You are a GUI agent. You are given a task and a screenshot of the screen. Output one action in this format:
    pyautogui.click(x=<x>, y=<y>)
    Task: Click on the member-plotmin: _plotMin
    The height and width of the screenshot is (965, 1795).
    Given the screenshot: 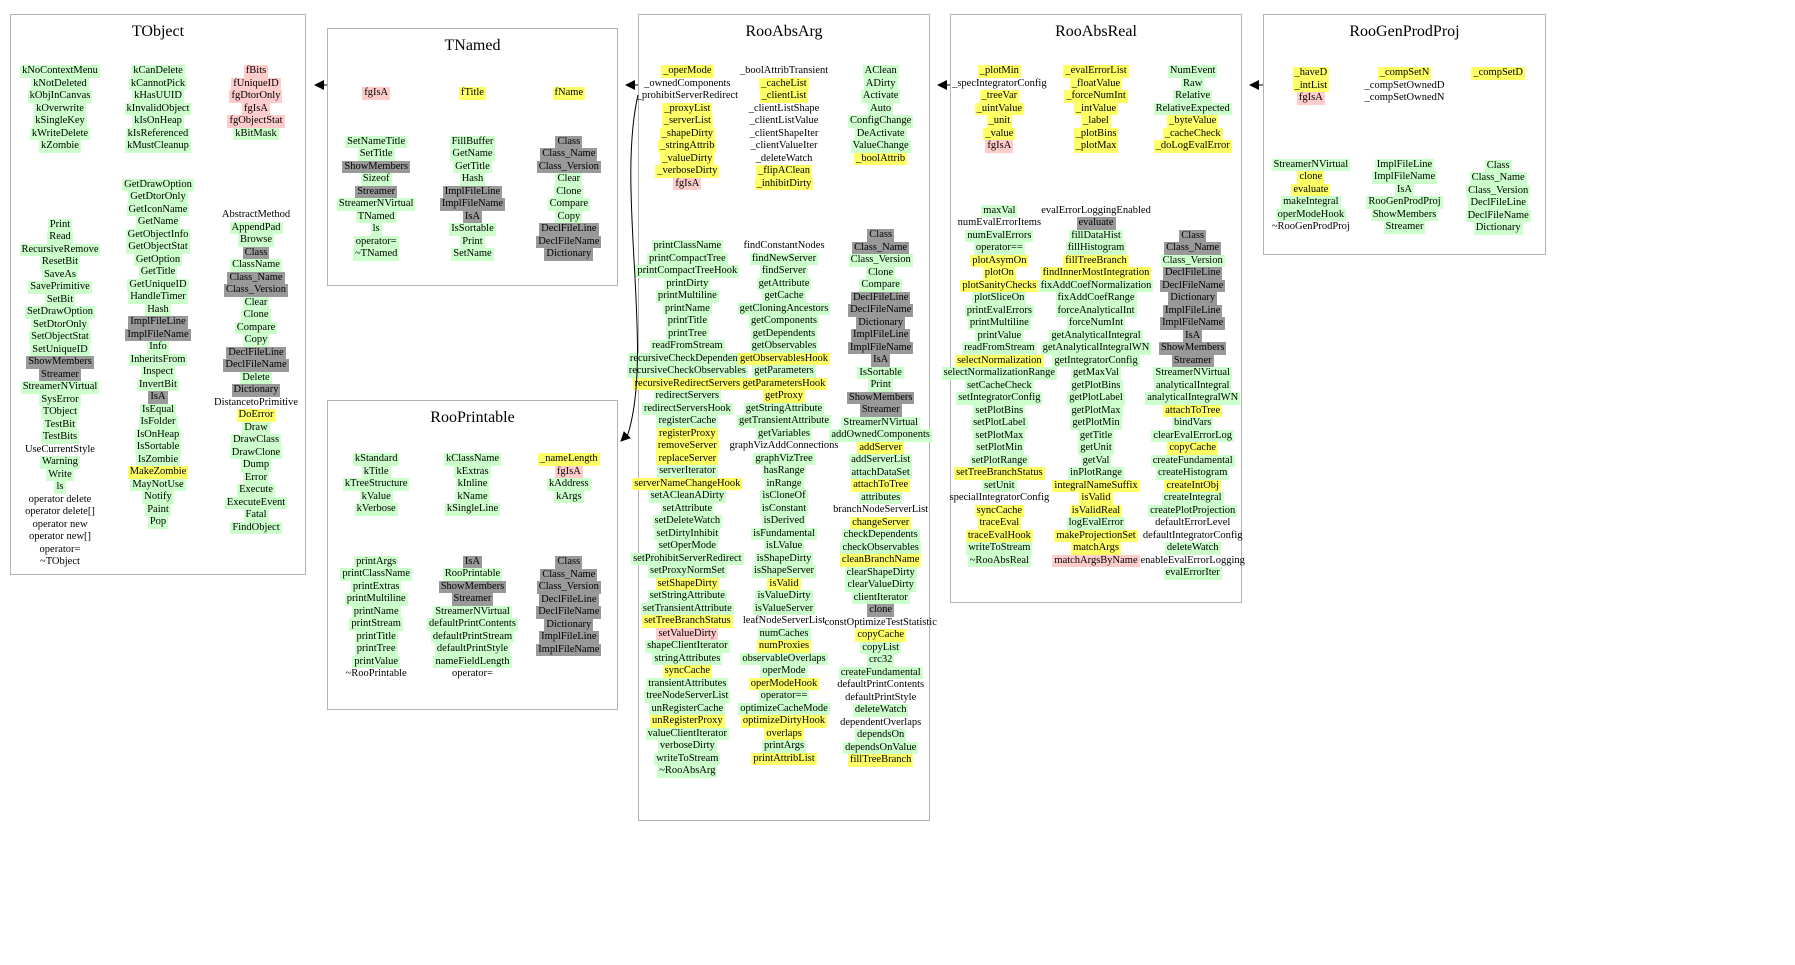 What is the action you would take?
    pyautogui.click(x=999, y=71)
    